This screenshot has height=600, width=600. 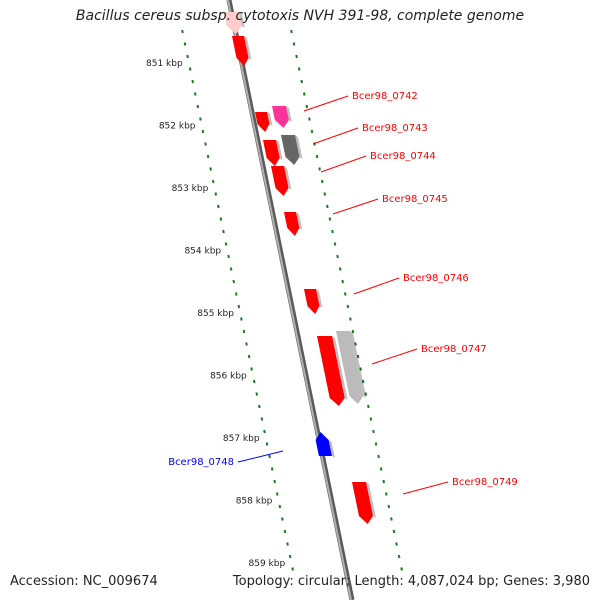 What do you see at coordinates (415, 199) in the screenshot?
I see `gene-label-bcer98-0745: Bcer98_0745` at bounding box center [415, 199].